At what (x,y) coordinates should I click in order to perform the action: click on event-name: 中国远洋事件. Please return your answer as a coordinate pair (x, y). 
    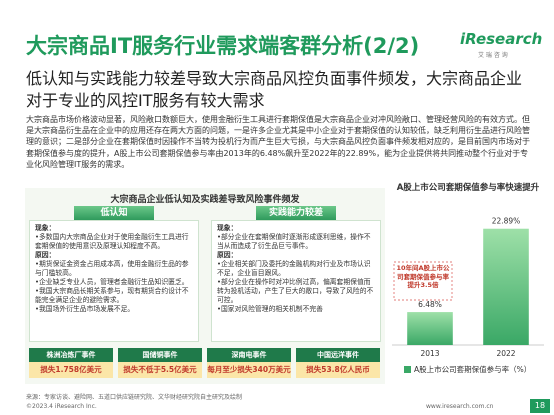
    Looking at the image, I should click on (338, 355).